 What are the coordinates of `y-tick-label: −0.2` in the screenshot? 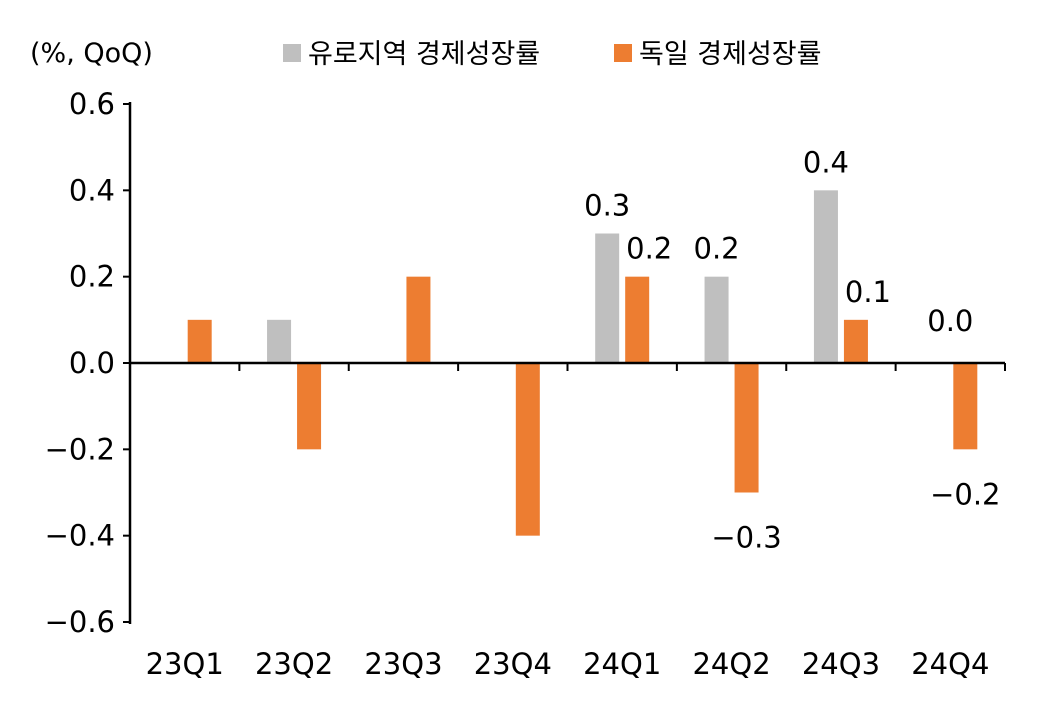 It's located at (80, 449).